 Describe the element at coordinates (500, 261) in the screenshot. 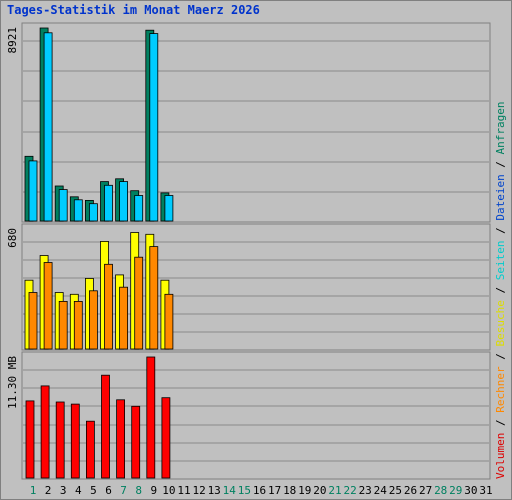

I see `legend-item-seiten: Seiten` at that location.